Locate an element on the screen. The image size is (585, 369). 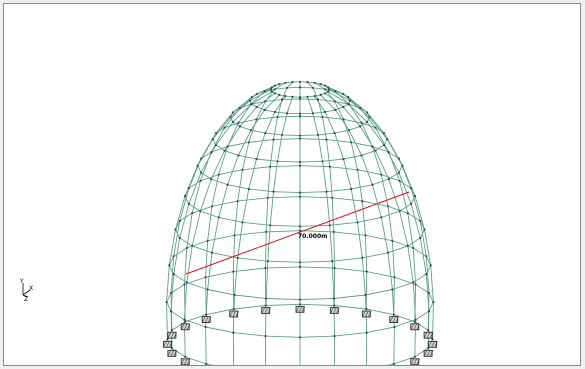
dome-supports is located at coordinates (300, 335).